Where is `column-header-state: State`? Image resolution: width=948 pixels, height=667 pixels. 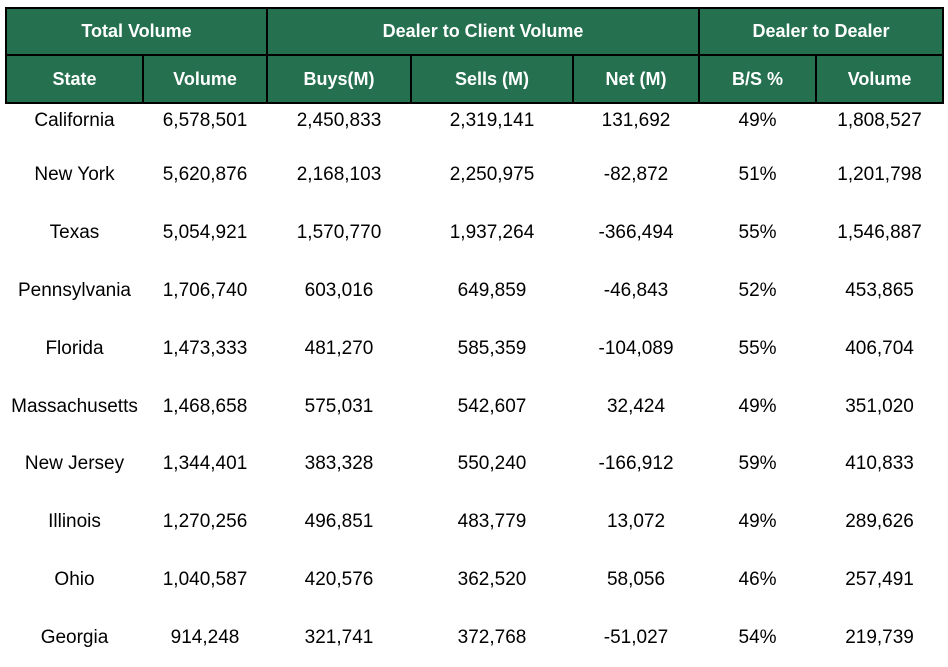 column-header-state: State is located at coordinates (74, 79).